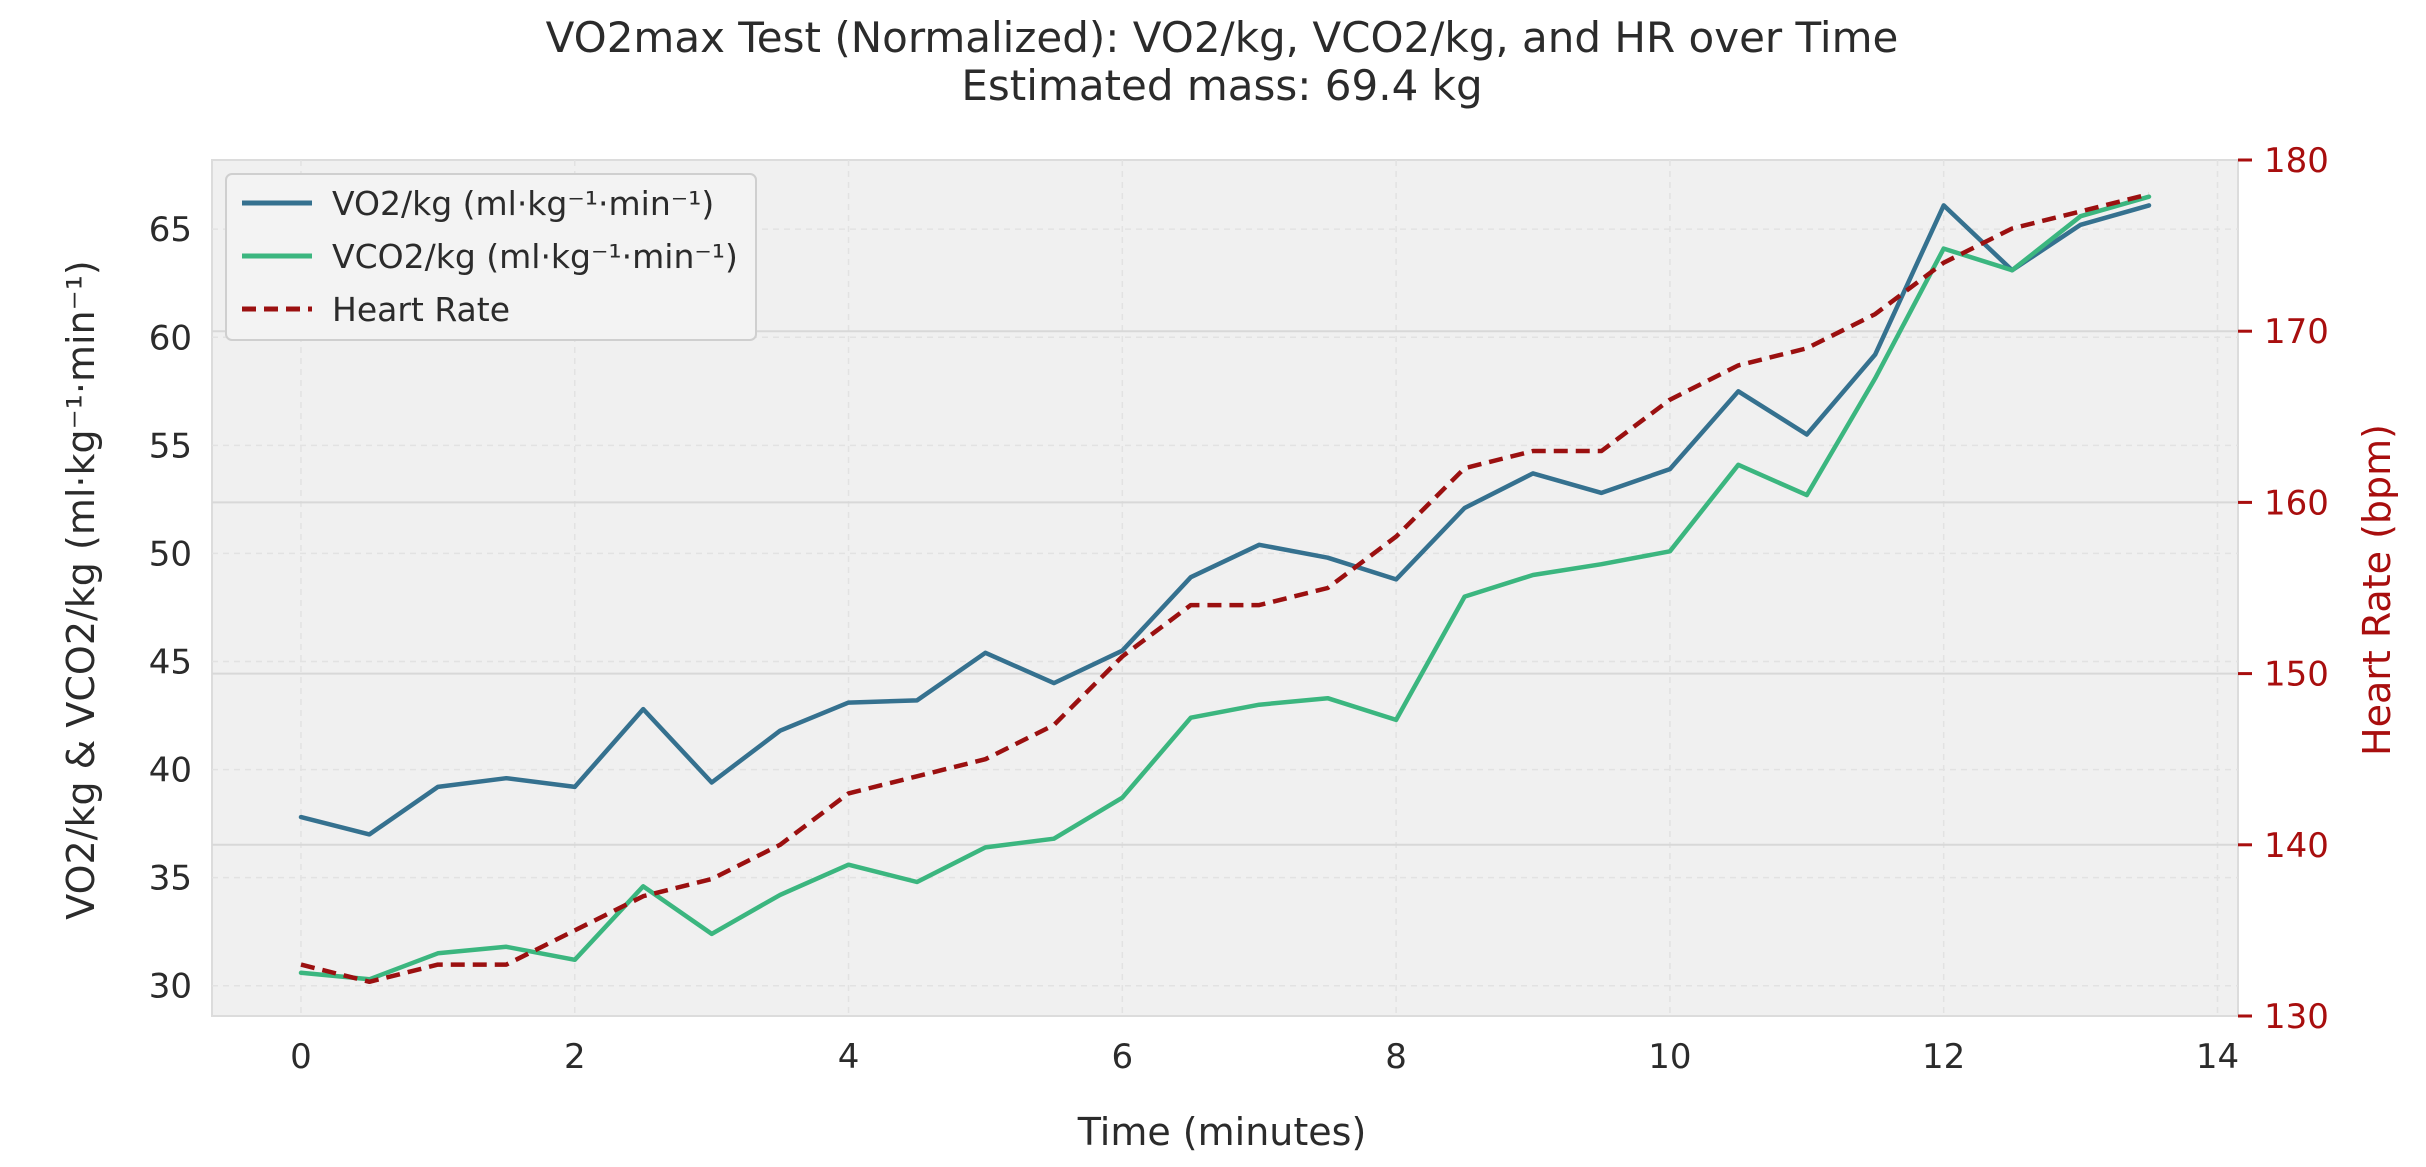 Image resolution: width=2426 pixels, height=1167 pixels. What do you see at coordinates (170, 230) in the screenshot?
I see `y-tick-label: 65` at bounding box center [170, 230].